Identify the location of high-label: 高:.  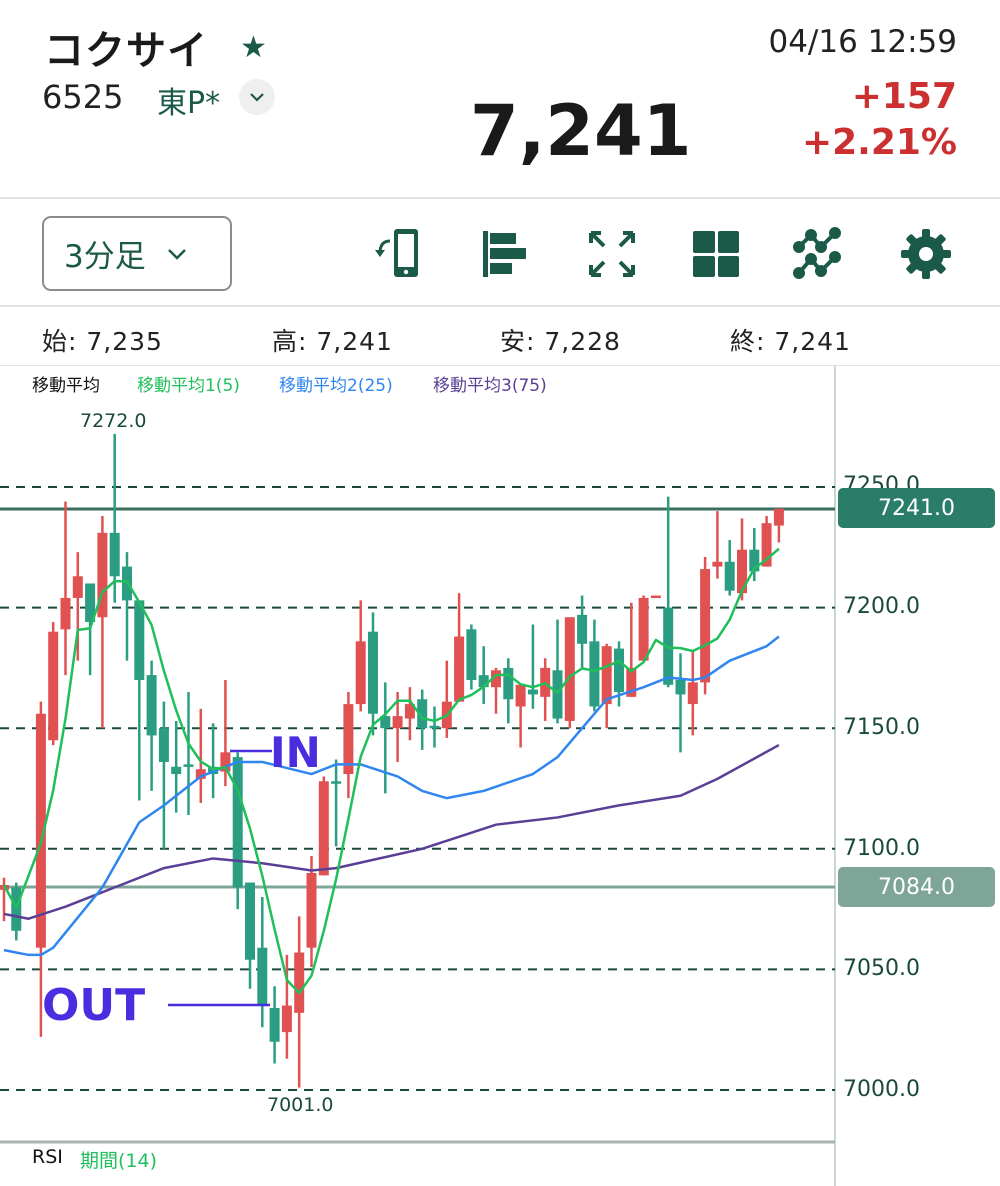
(290, 341).